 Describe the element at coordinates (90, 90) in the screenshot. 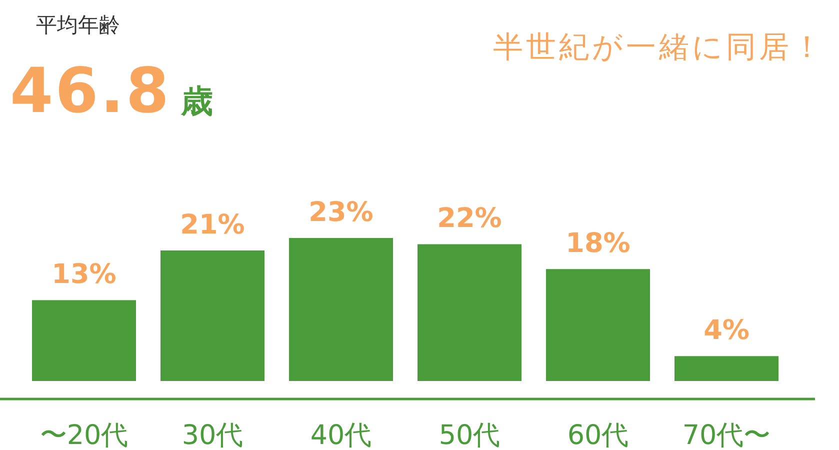

I see `text: 46.8` at that location.